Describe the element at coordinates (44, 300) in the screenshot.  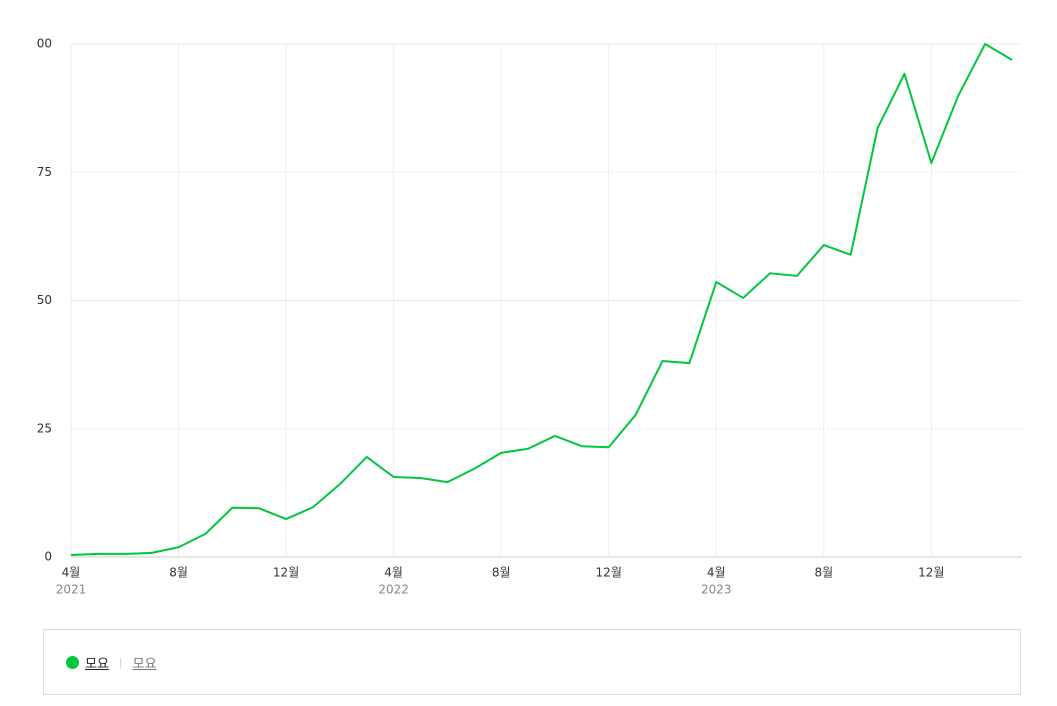
I see `y-tick-label: 50` at that location.